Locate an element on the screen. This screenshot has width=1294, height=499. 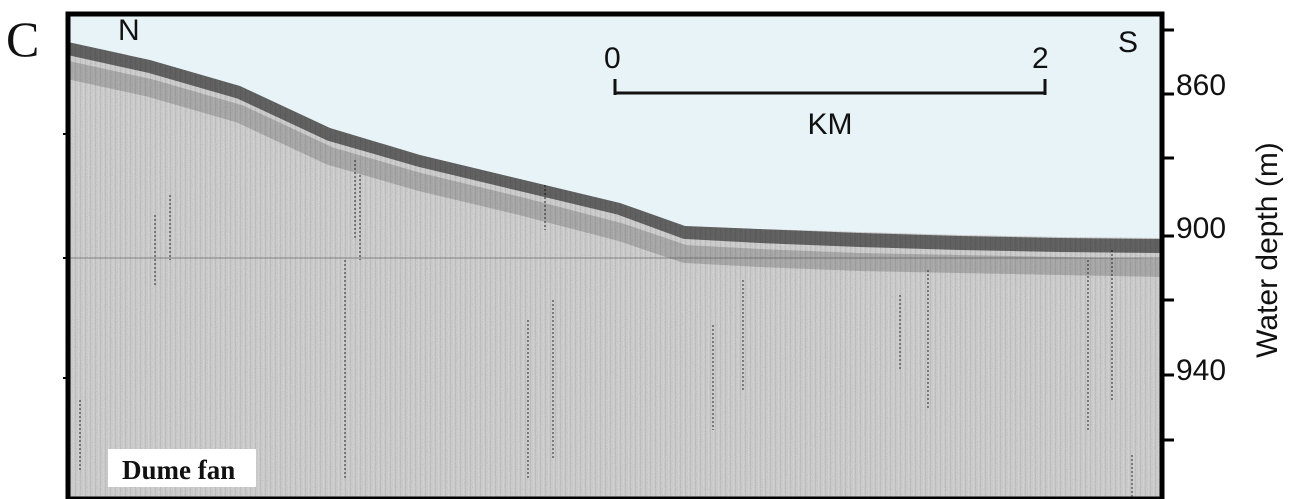
depth-tick-label: 940 is located at coordinates (1201, 370).